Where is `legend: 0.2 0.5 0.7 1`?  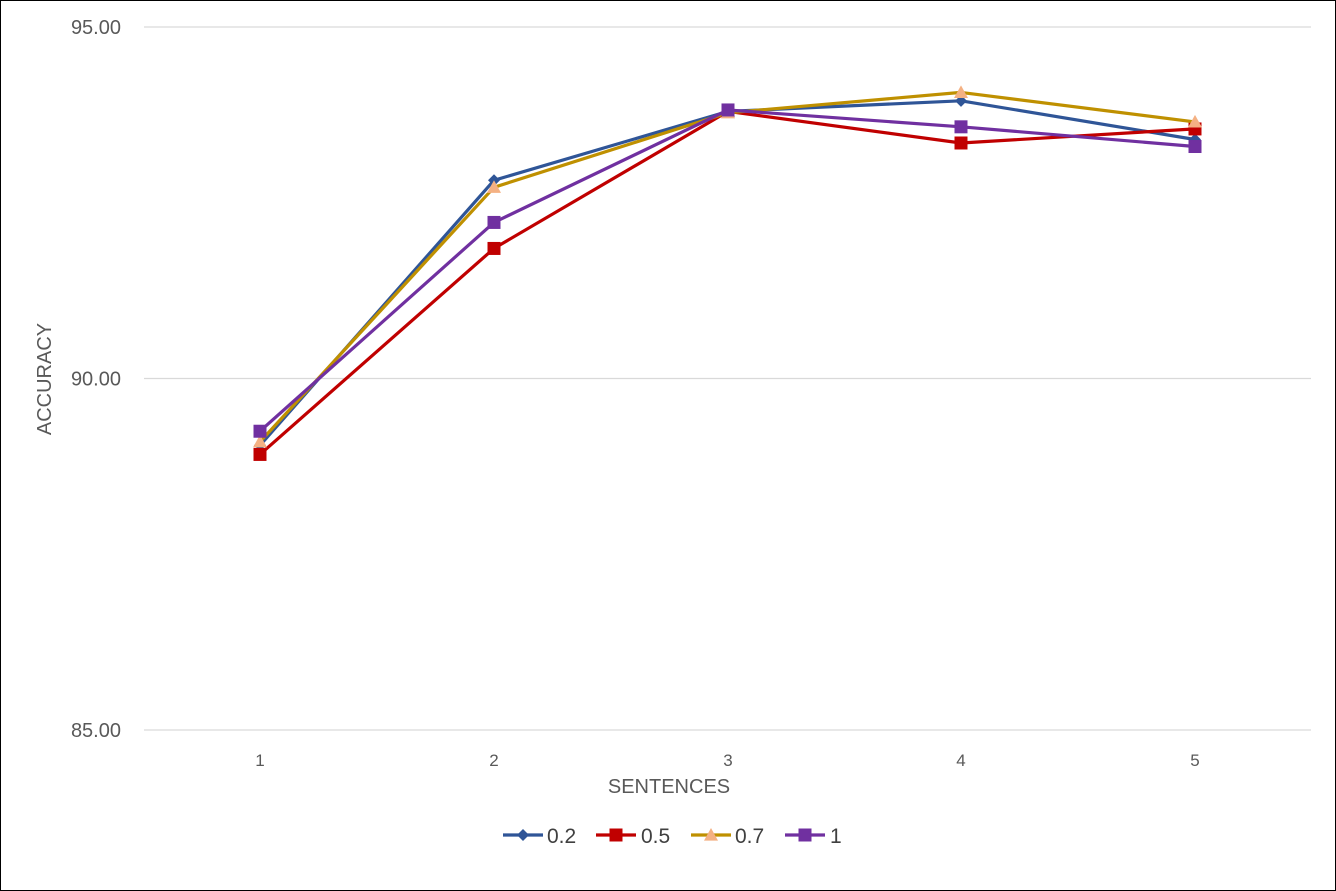
legend: 0.2 0.5 0.7 1 is located at coordinates (672, 836).